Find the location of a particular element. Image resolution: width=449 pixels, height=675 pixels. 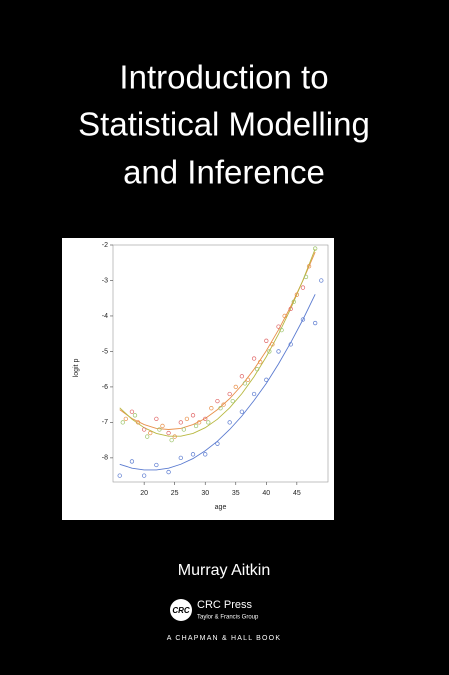

x-tick-label: 25 is located at coordinates (175, 493).